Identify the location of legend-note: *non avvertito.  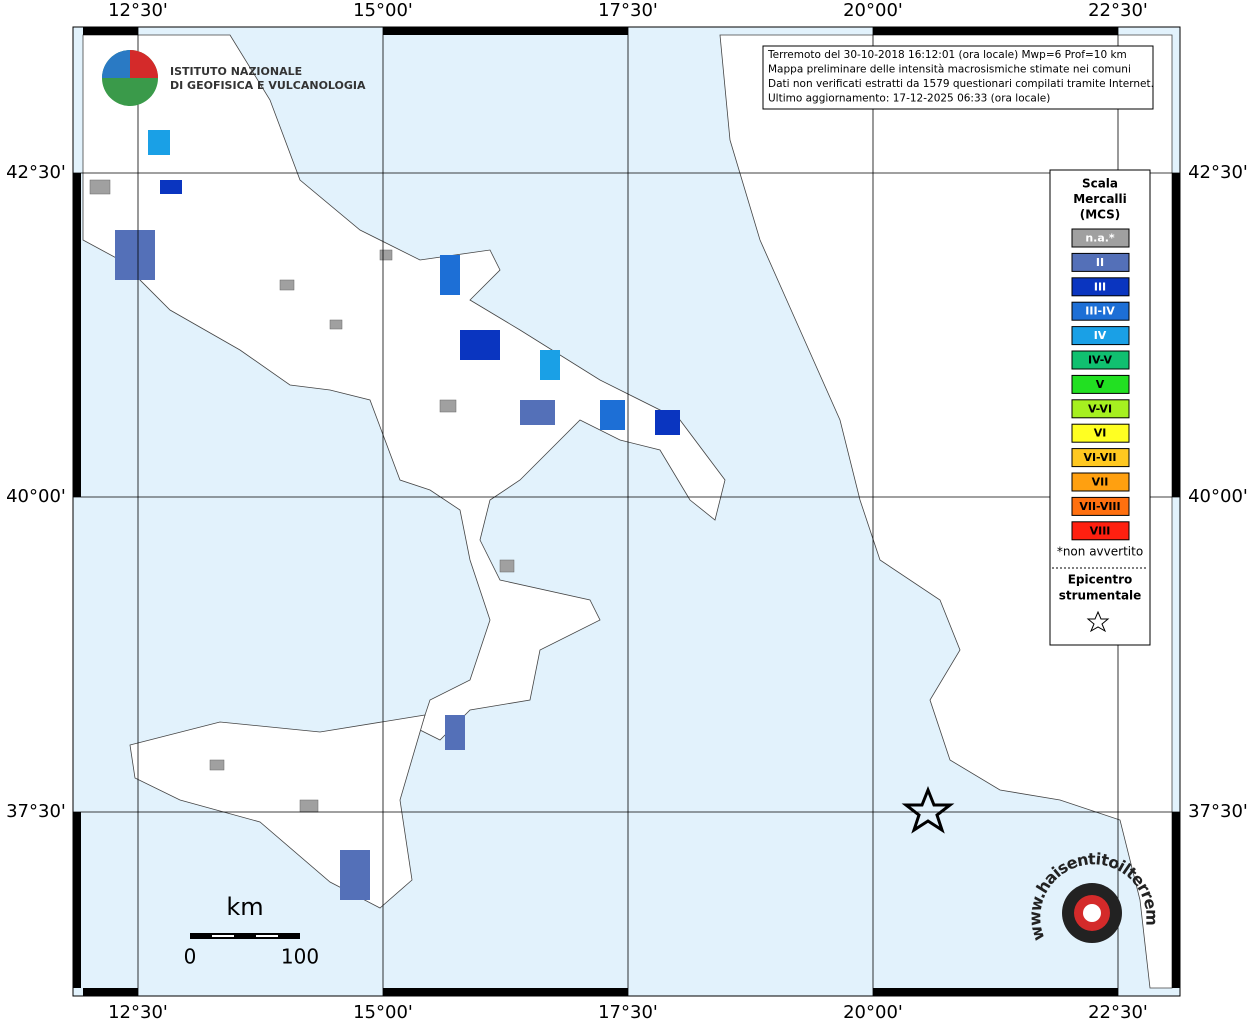
(1100, 552).